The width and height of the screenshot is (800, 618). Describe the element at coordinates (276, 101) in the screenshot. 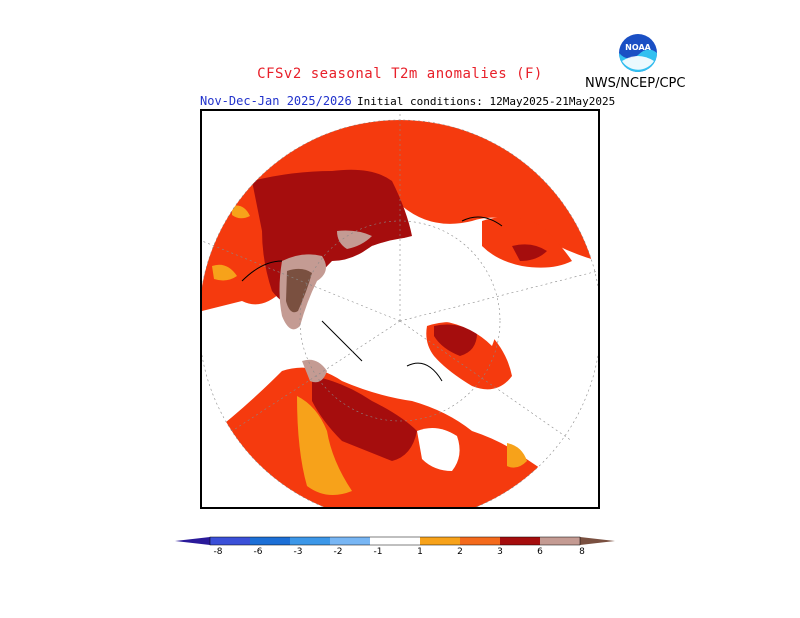

I see `forecast-period: Nov-Dec-Jan 2025/2026` at that location.